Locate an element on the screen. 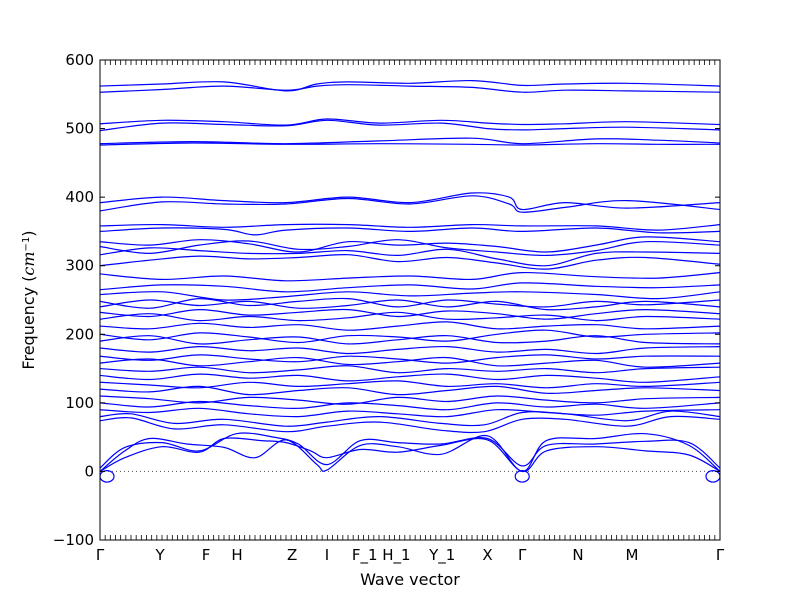 Image resolution: width=800 pixels, height=600 pixels. x-tick-label-5: I is located at coordinates (327, 555).